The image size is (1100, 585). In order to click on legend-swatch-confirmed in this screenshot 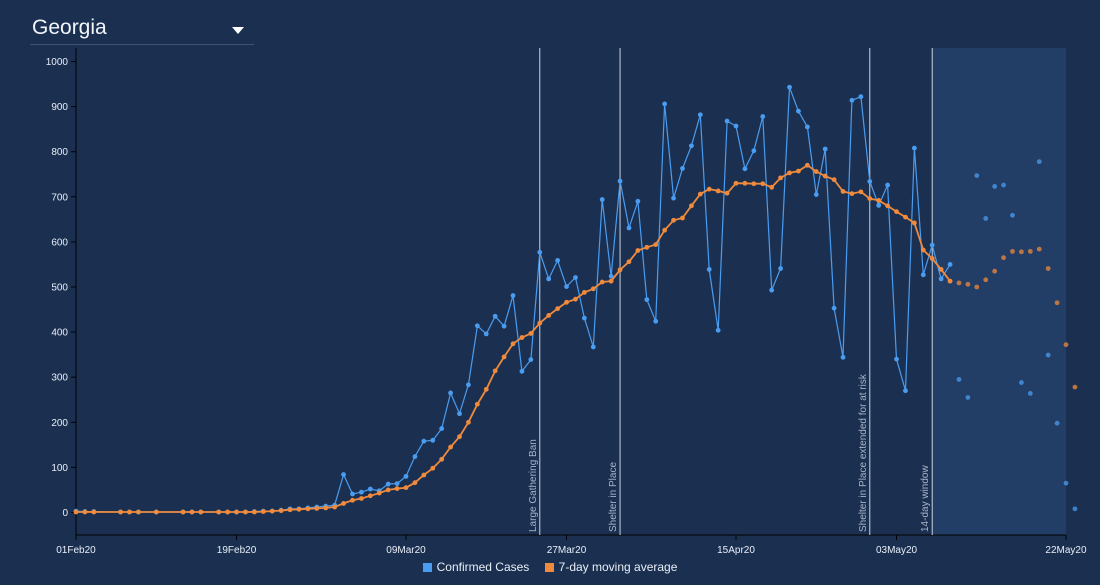, I will do `click(427, 567)`.